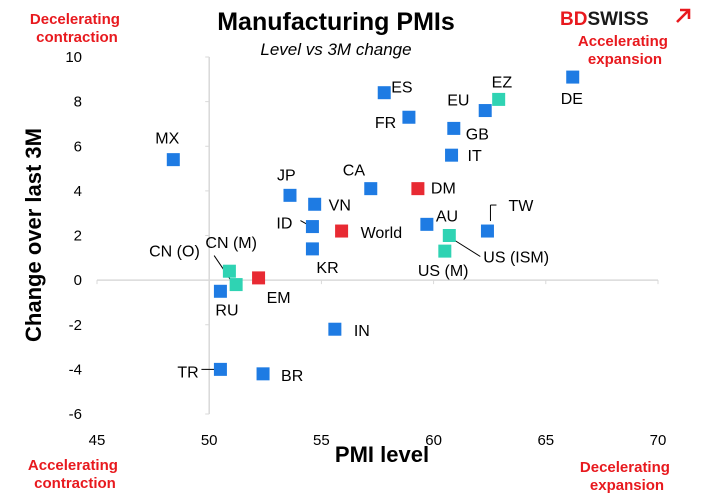 This screenshot has width=701, height=500. I want to click on brand-logo: BDSWISS, so click(625, 19).